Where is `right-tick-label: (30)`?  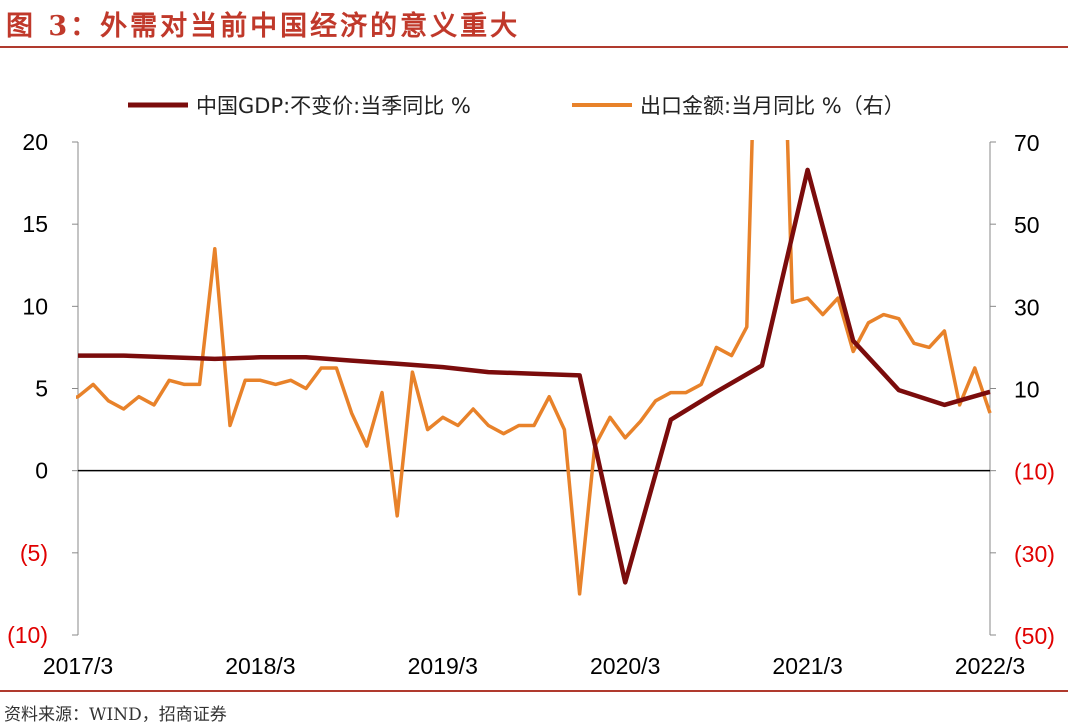 right-tick-label: (30) is located at coordinates (1034, 554).